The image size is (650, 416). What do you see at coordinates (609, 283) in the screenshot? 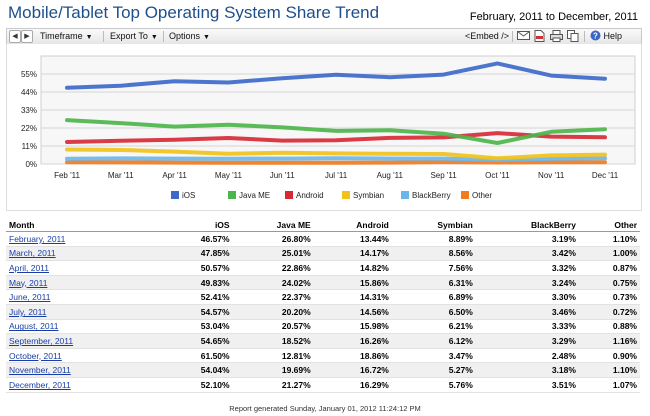
I see `cell-other: 0.75%` at bounding box center [609, 283].